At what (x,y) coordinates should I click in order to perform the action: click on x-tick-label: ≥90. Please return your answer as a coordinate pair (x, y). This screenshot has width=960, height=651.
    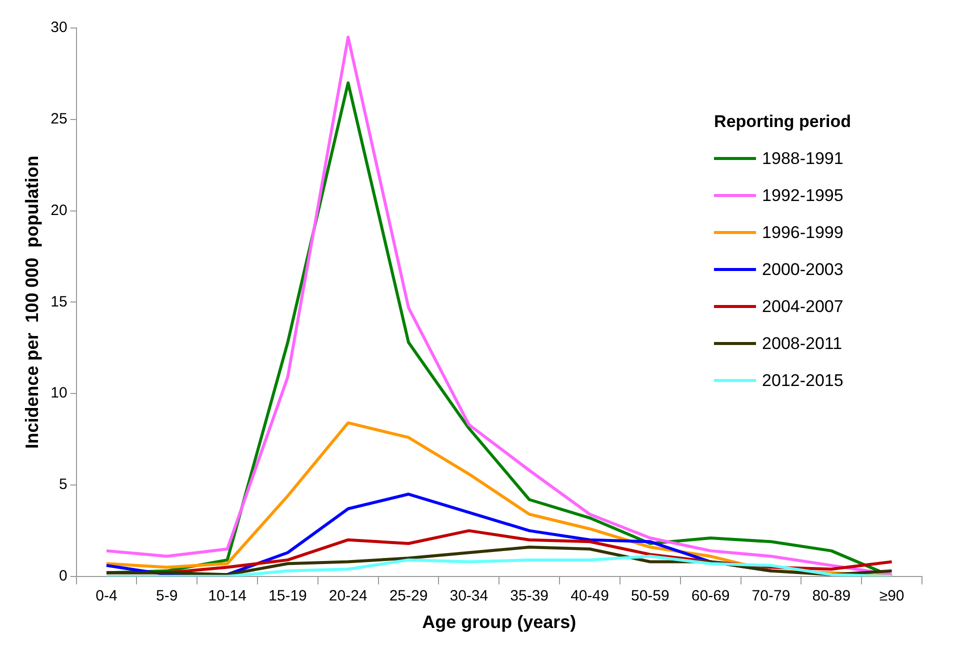
    Looking at the image, I should click on (891, 596).